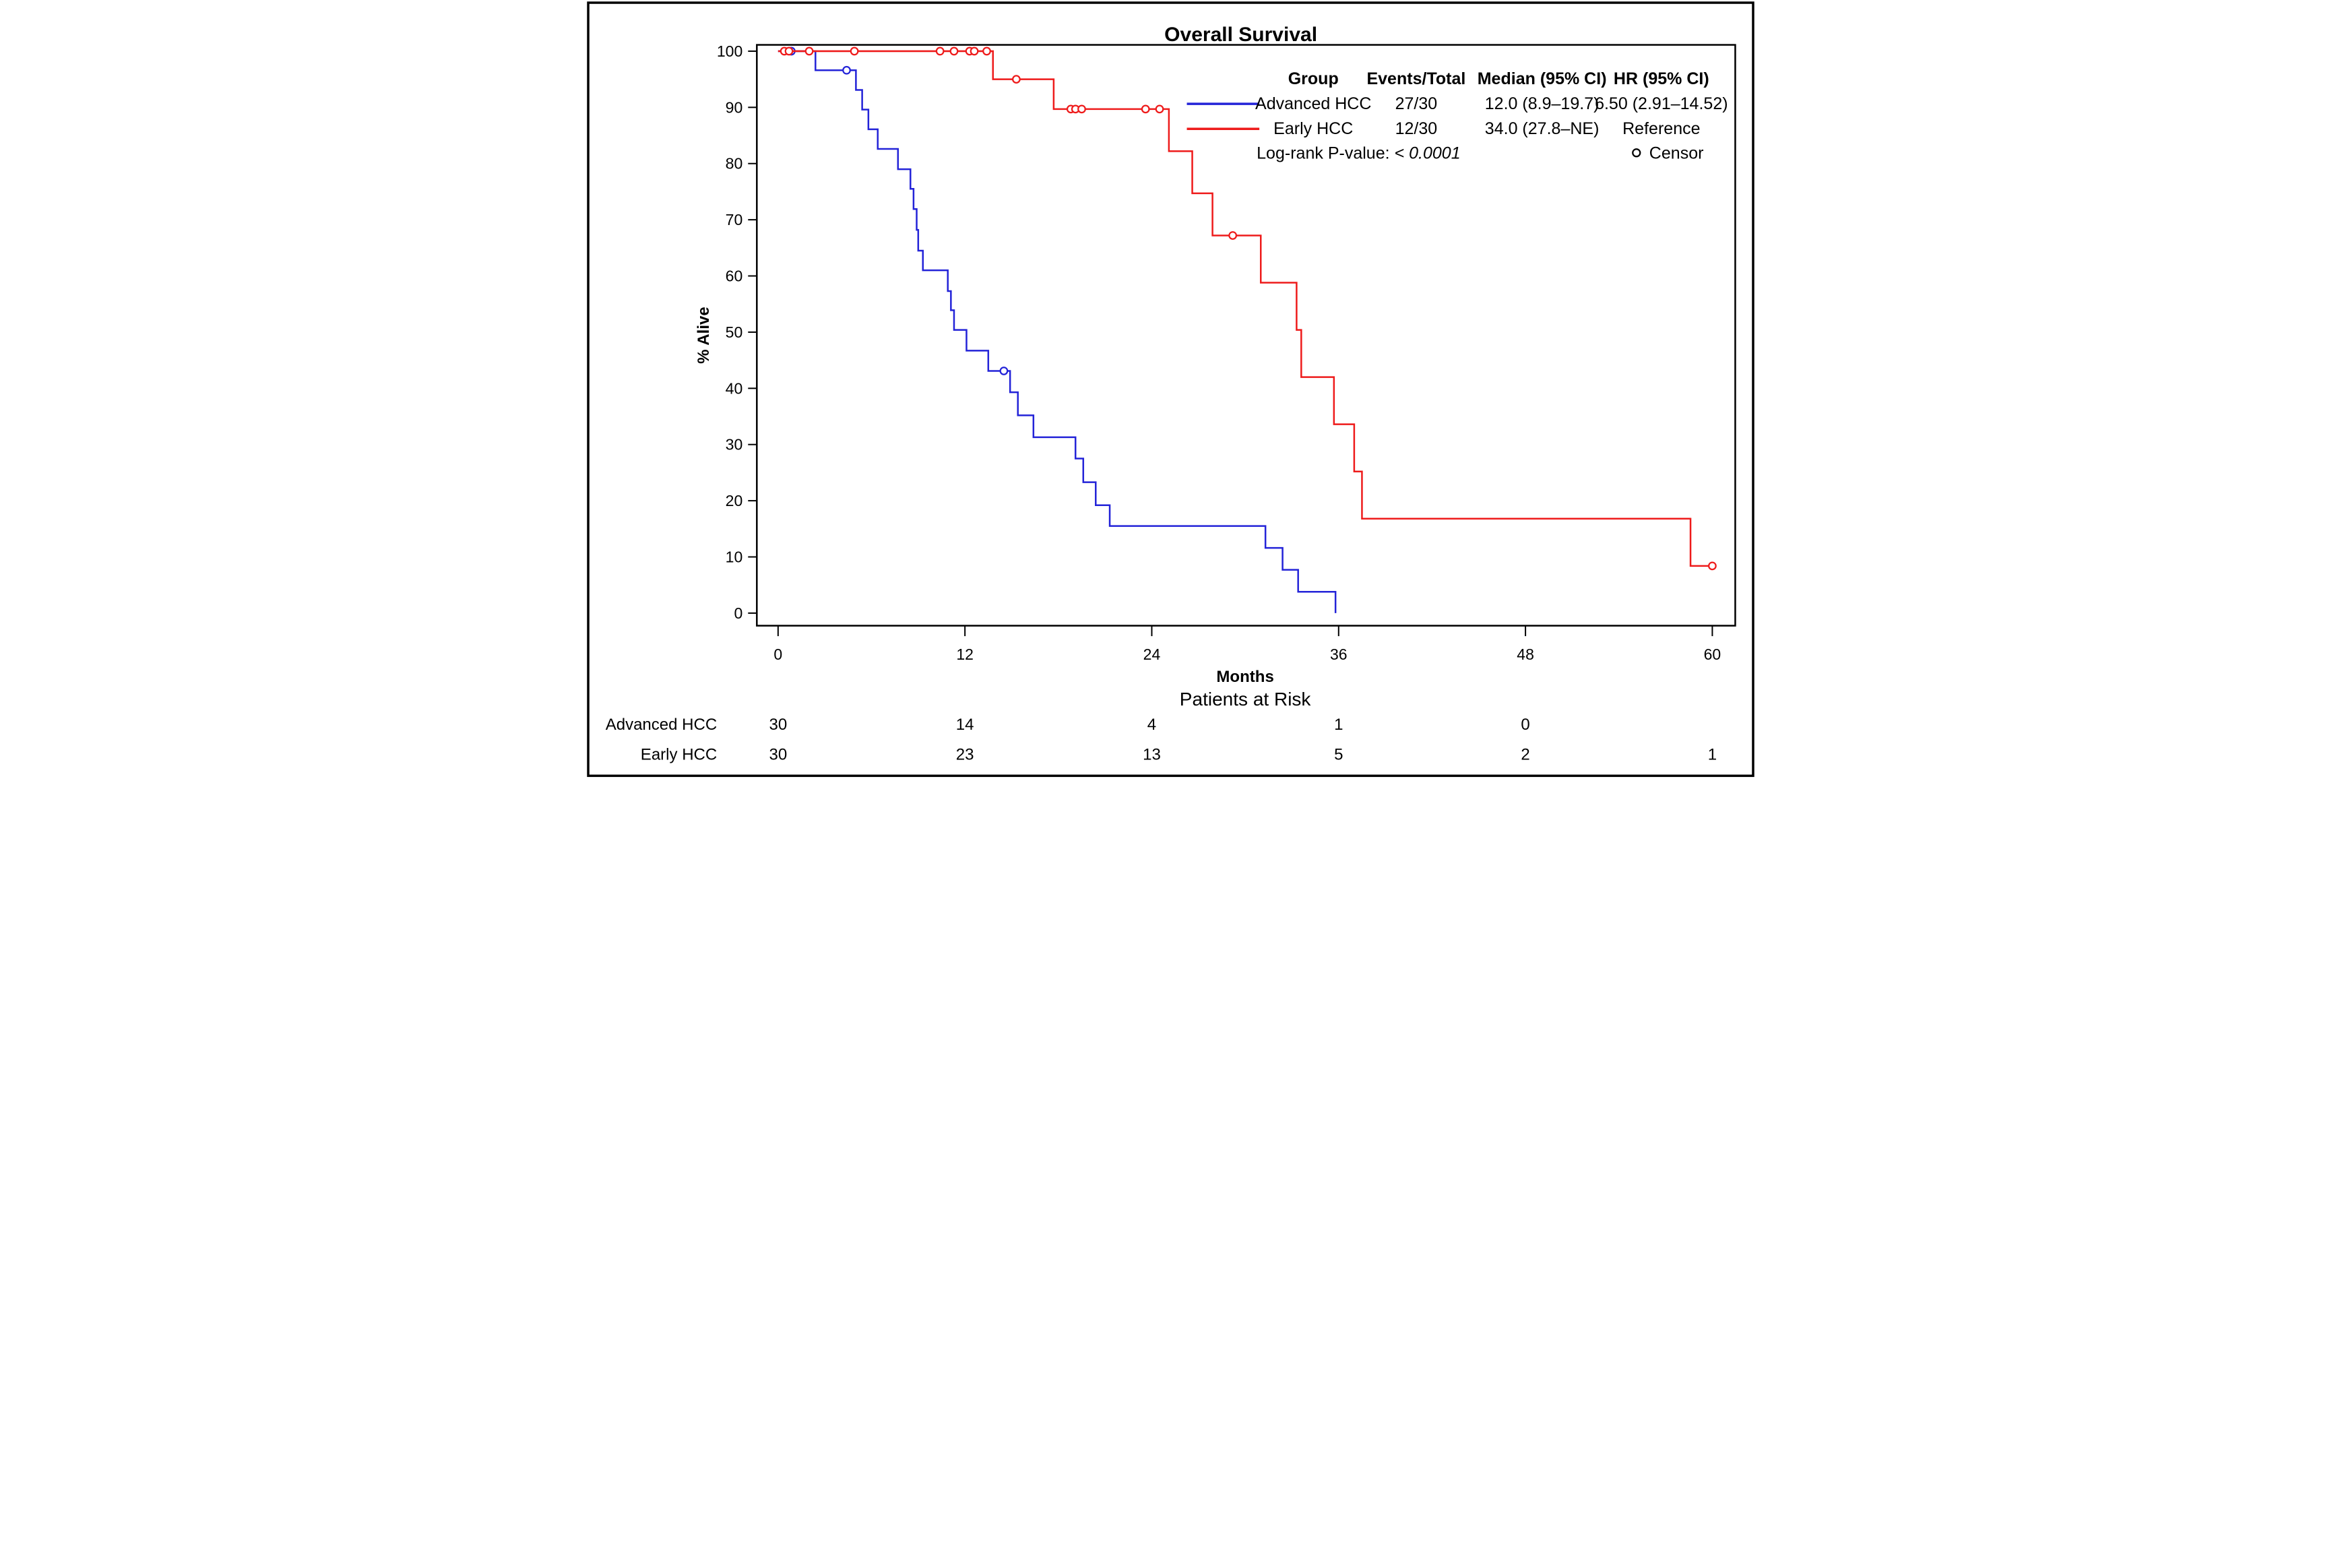  Describe the element at coordinates (1417, 128) in the screenshot. I see `legend-row-early-events: 12/30` at that location.